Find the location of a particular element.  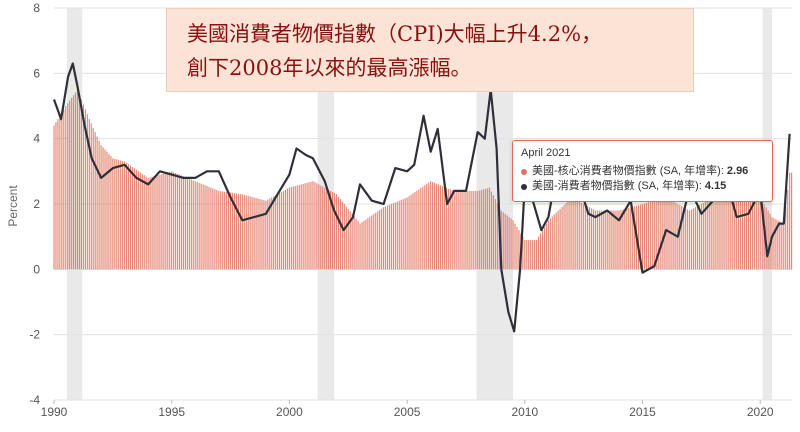

y-tick-label: -4 is located at coordinates (34, 400).